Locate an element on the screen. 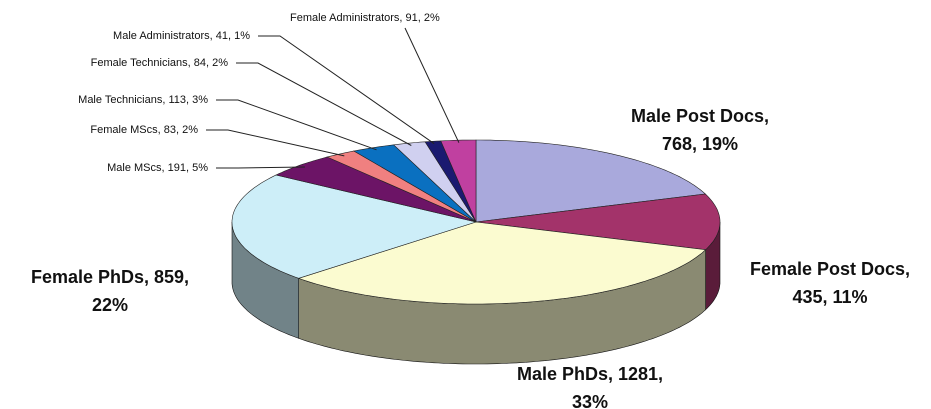 This screenshot has width=931, height=409. data-label-line: Female Technicians, 84, 2% is located at coordinates (160, 63).